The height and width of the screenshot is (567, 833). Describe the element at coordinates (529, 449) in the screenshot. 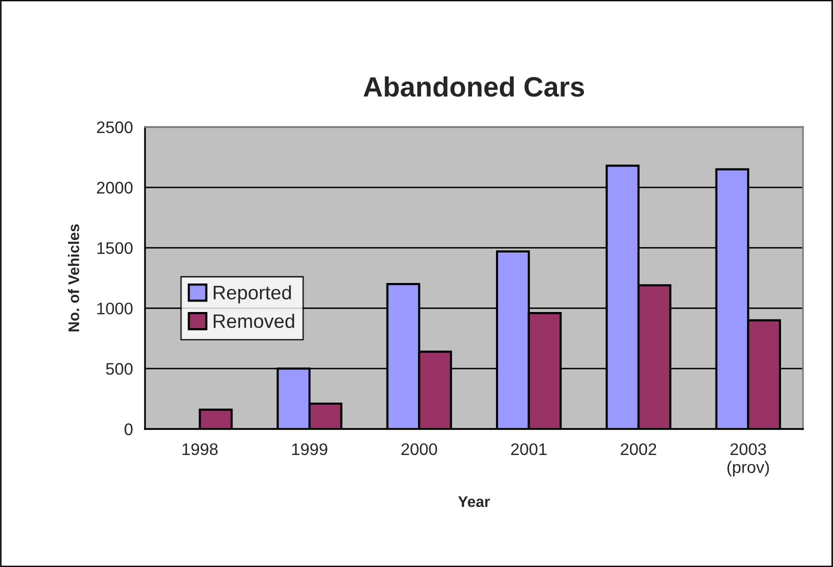

I see `x-tick-label: 2001` at that location.